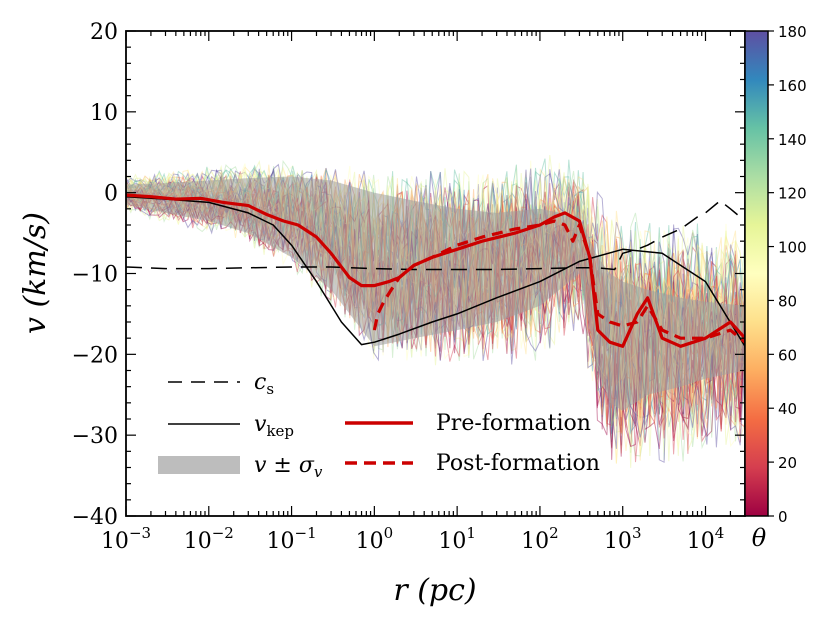  I want to click on colorbar-tick-label: 40, so click(787, 409).